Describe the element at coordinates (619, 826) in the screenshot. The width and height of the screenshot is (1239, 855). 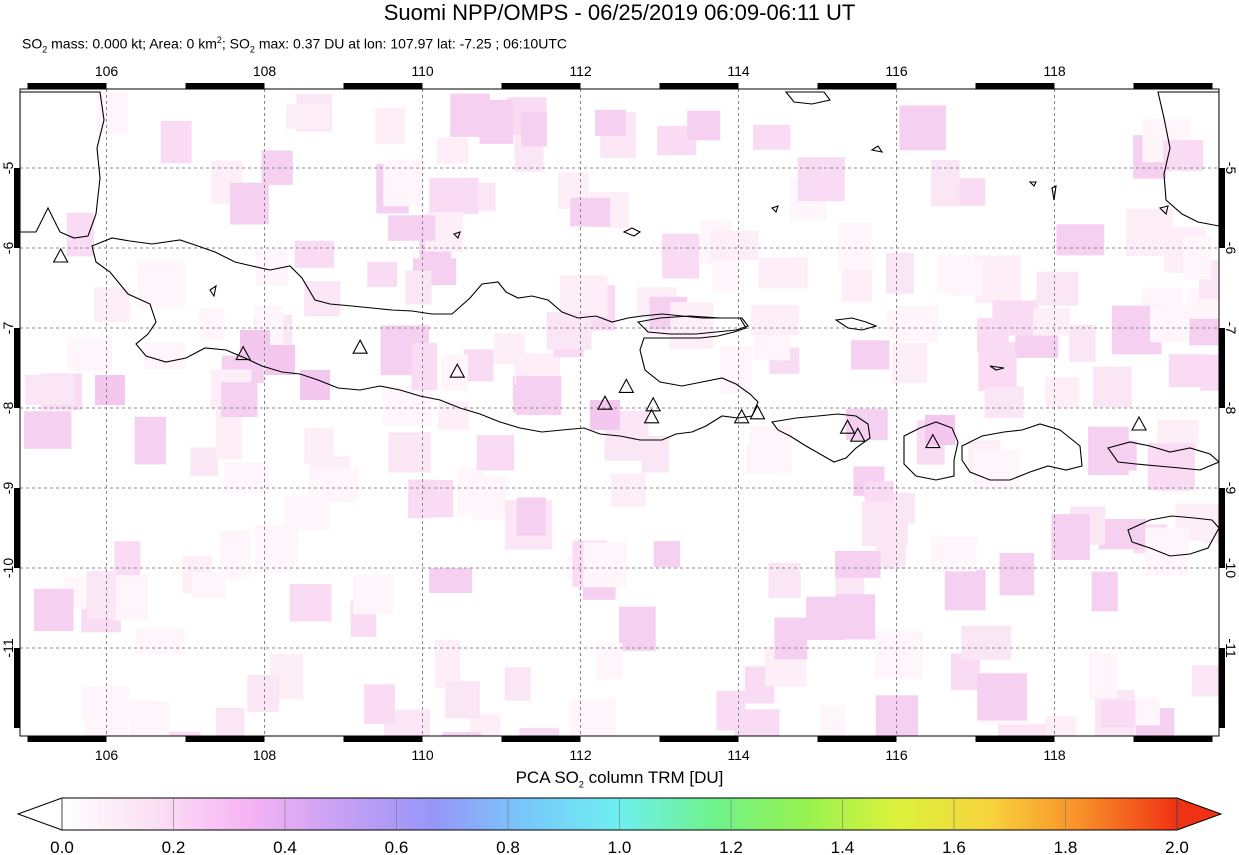
I see `colorbar: 0.0 0.2 0.4 0.6 0.8 1.0 1.2 1.4 1.6 1.8 2.0` at that location.